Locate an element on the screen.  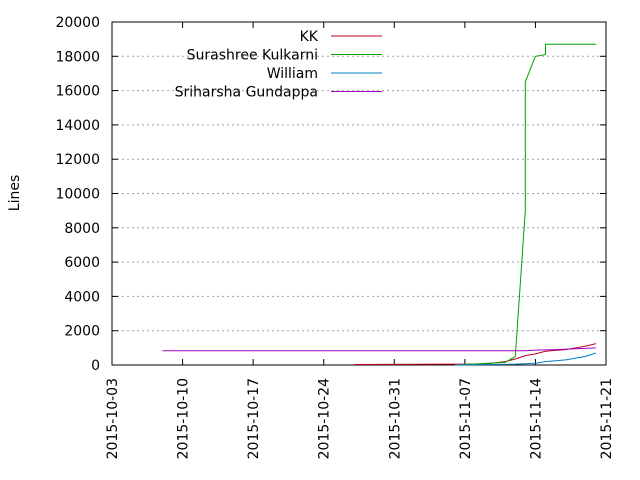
legend-label: KK is located at coordinates (309, 37).